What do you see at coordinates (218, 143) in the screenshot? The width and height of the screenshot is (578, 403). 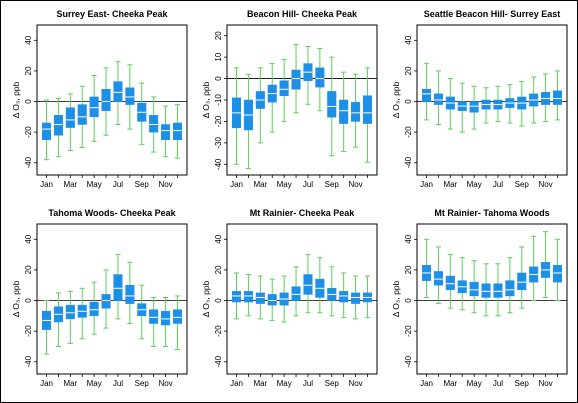 I see `y-tick-label: -30` at bounding box center [218, 143].